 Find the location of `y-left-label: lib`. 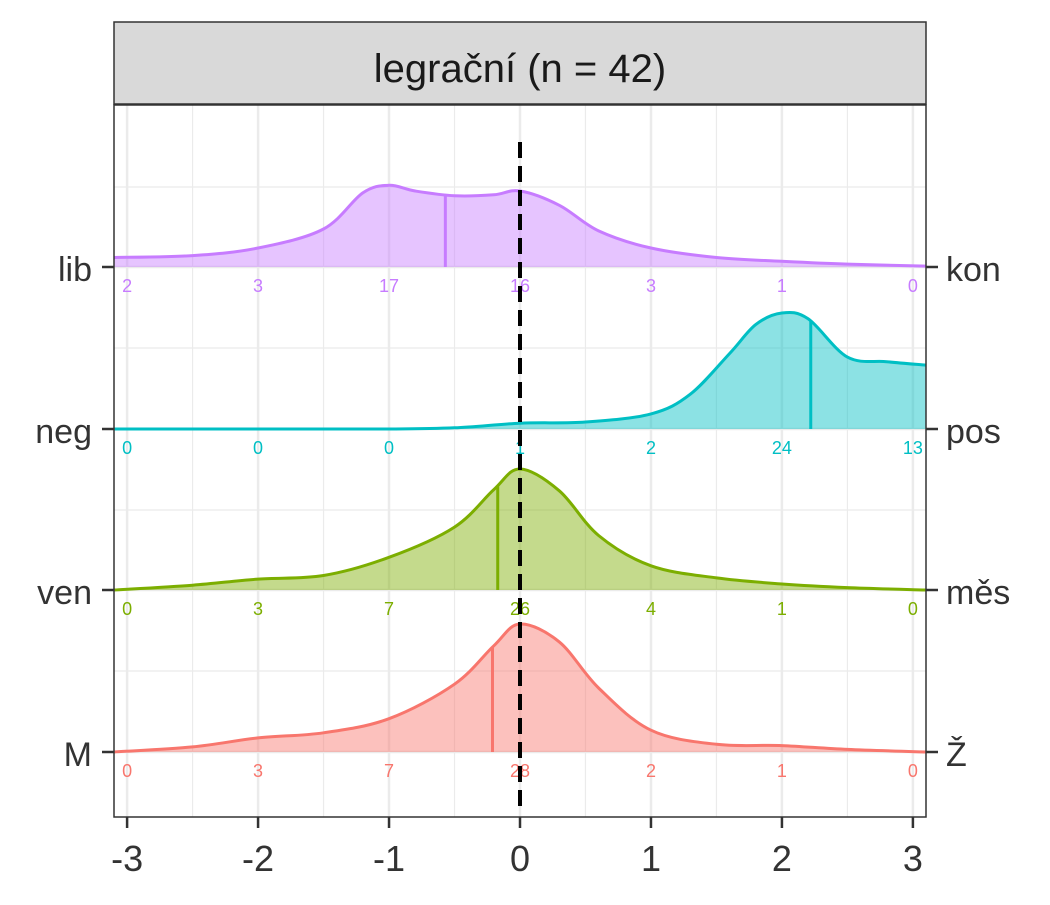

y-left-label: lib is located at coordinates (75, 270).